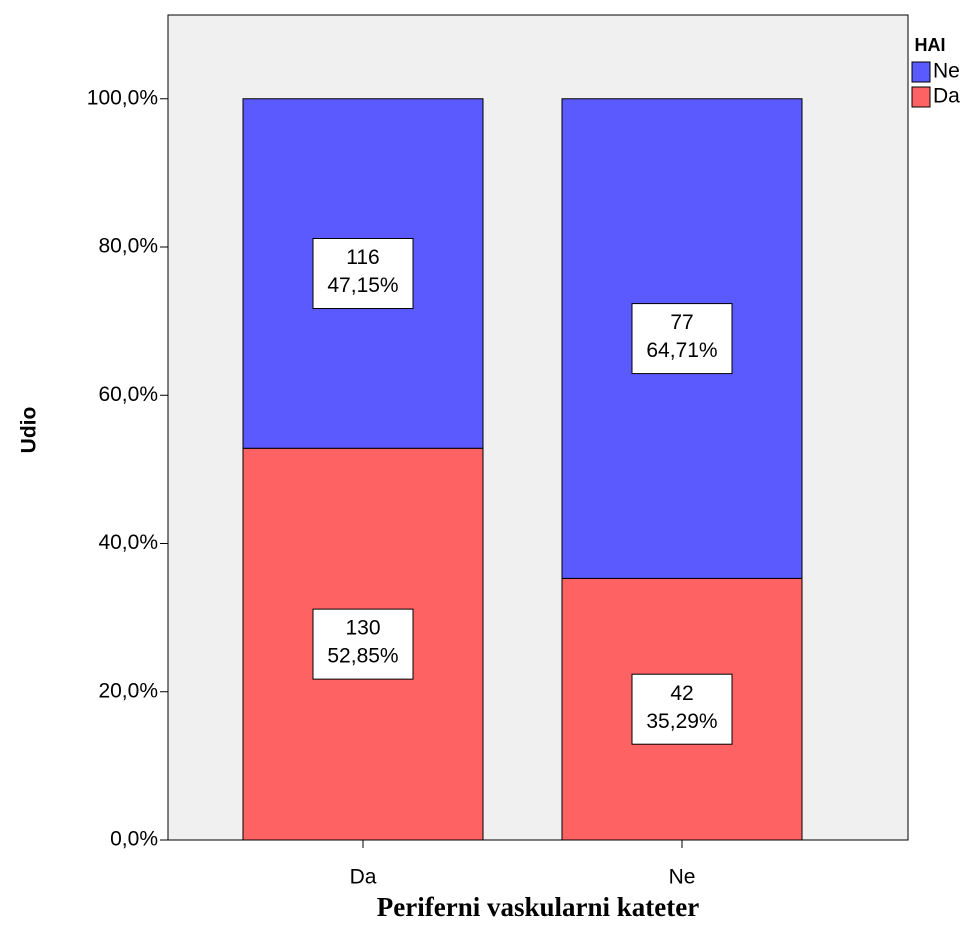 This screenshot has height=944, width=967. Describe the element at coordinates (122, 97) in the screenshot. I see `y-tick-label: 100,0%` at that location.